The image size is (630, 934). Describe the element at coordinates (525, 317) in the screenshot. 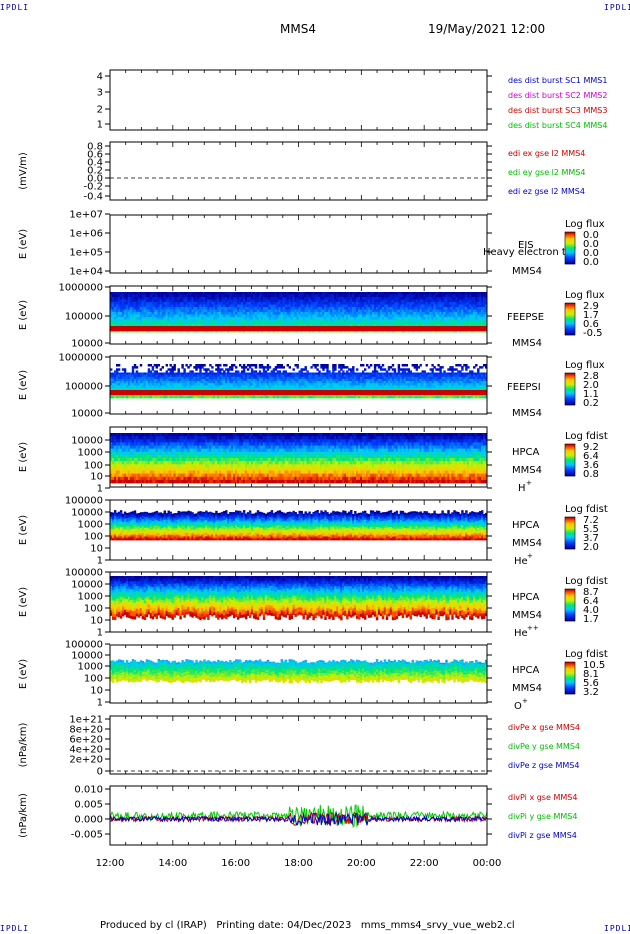

I see `instrument-label: FEEPSE` at that location.